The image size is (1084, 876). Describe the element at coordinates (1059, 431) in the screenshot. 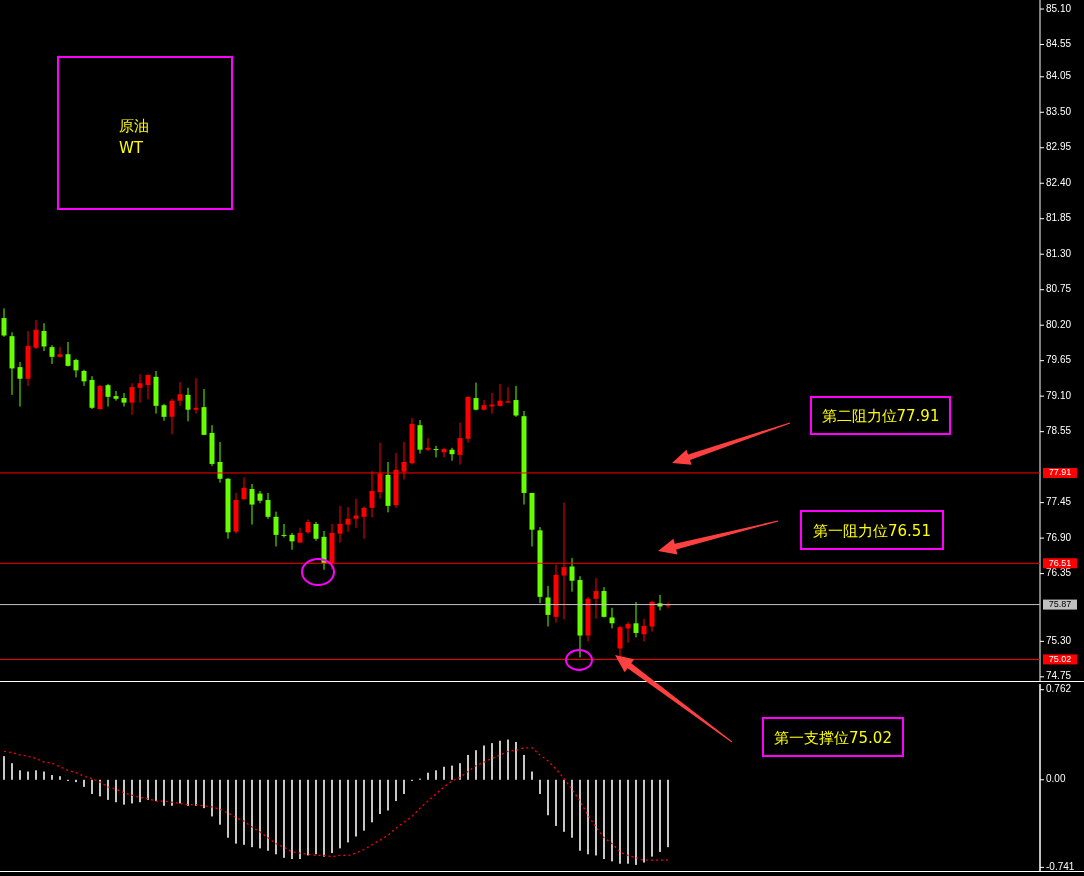

I see `y-tick-label: 78.55` at that location.